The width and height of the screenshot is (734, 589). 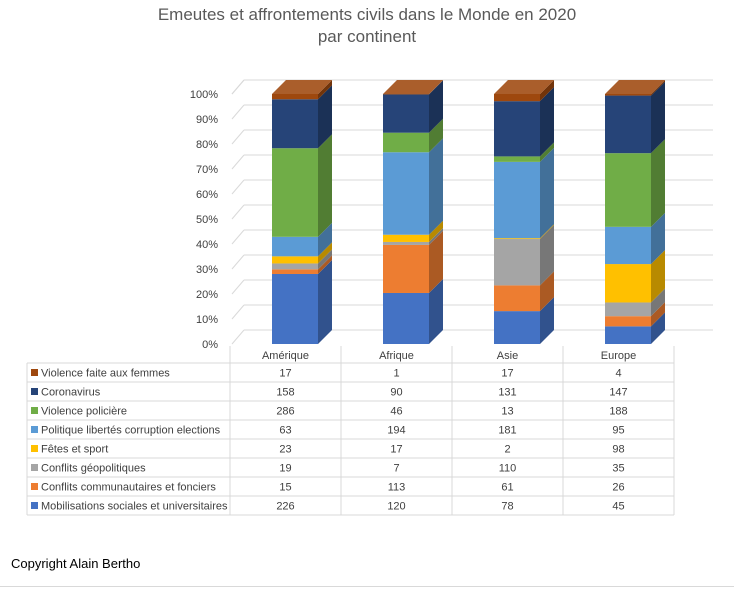 I want to click on data-label: 120, so click(x=396, y=507).